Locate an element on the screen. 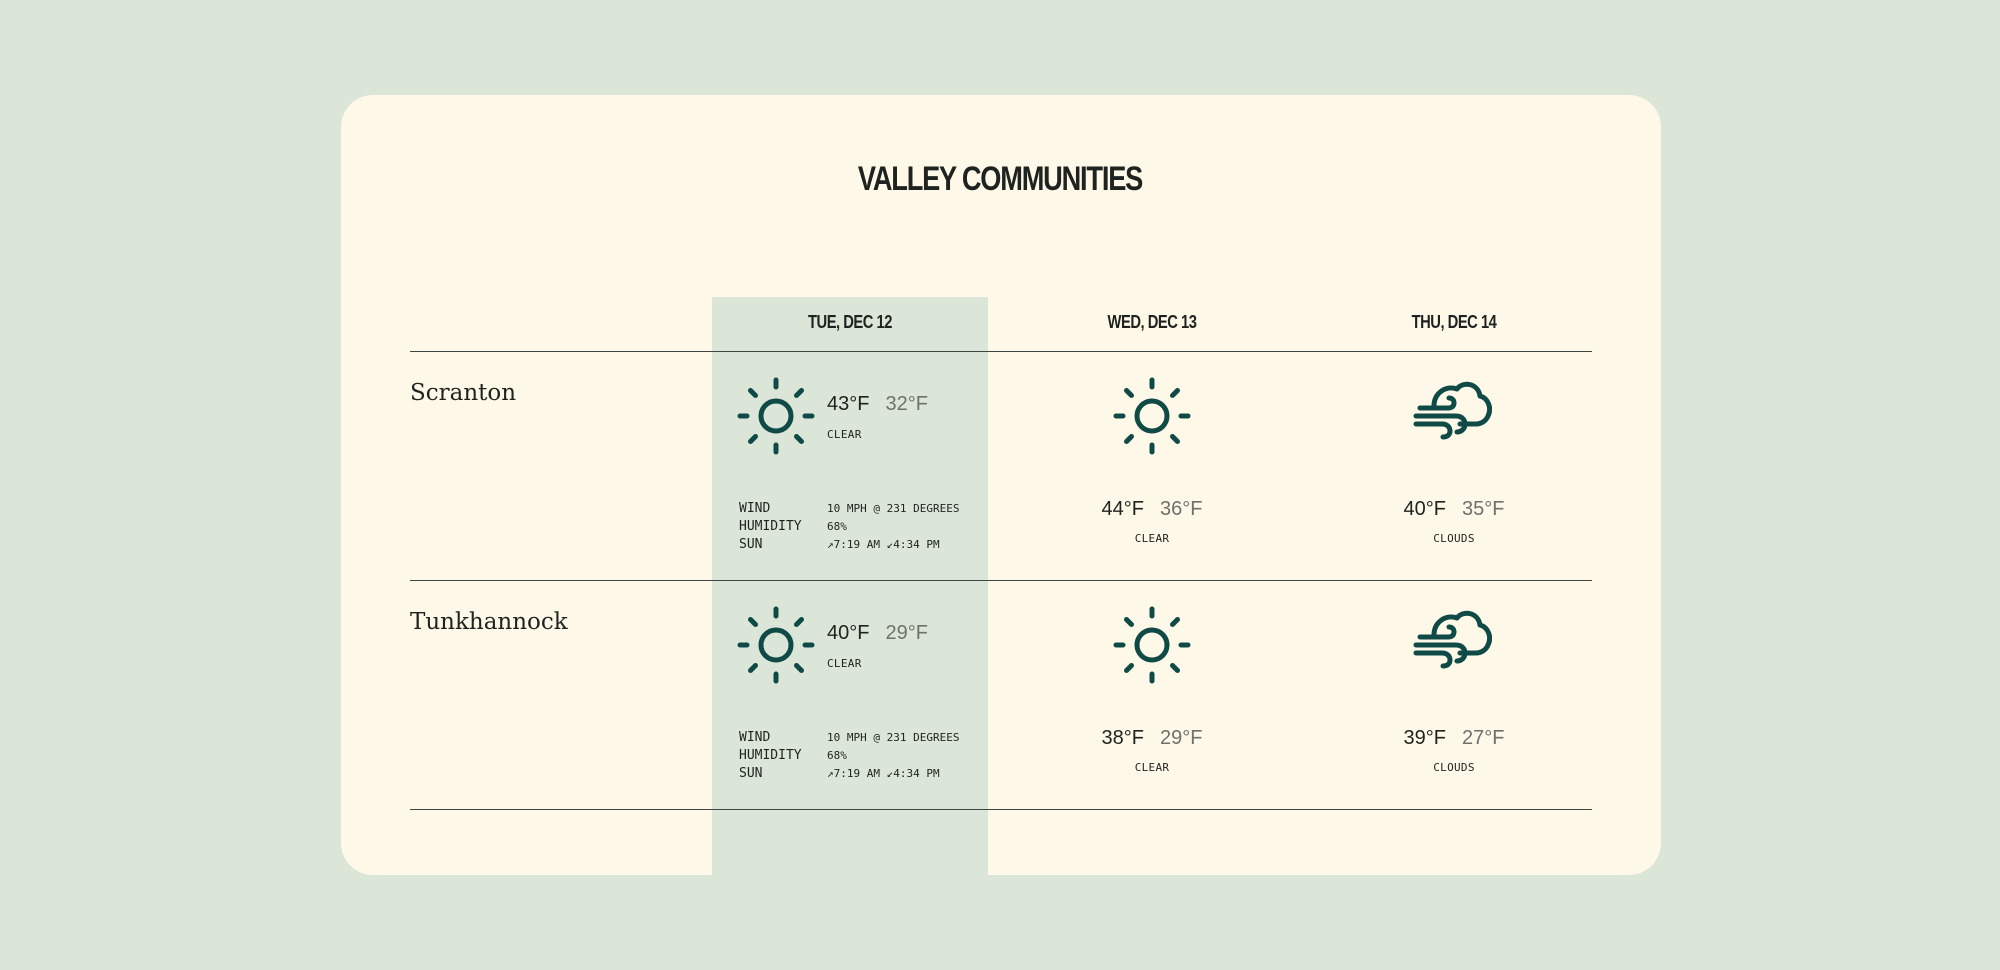 This screenshot has height=970, width=2000. forecast-temps: 44°F 36°F is located at coordinates (1152, 509).